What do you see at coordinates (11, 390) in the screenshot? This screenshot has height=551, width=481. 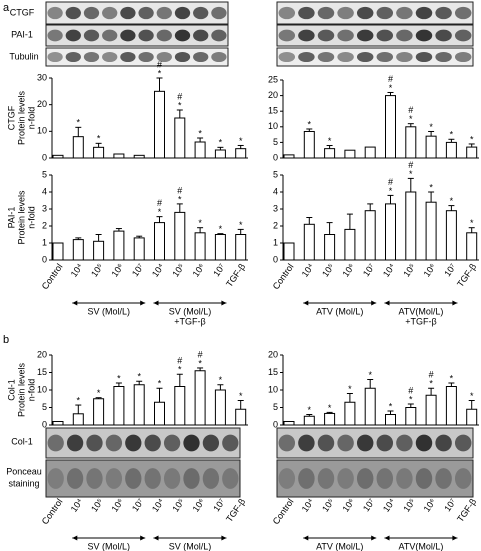 I see `y-axis-label: Col-1` at bounding box center [11, 390].